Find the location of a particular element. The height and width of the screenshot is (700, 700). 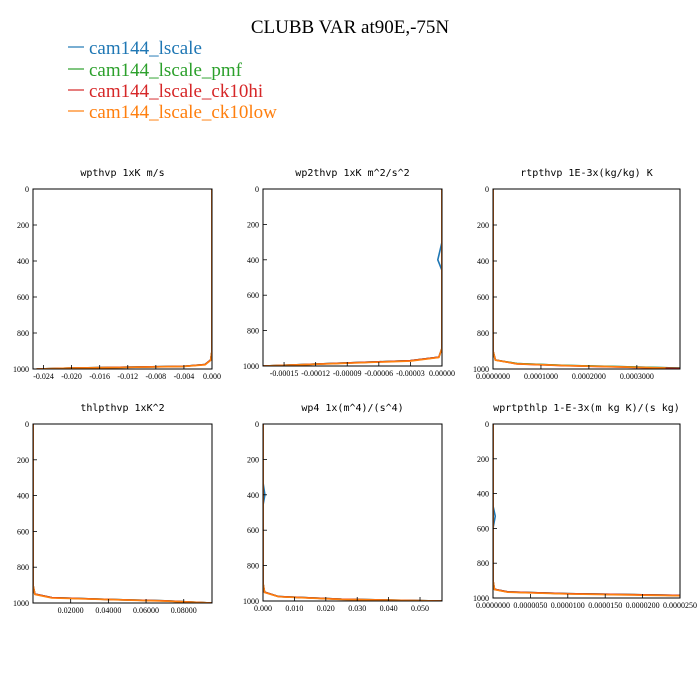

x-tick-label: -0.00009 is located at coordinates (347, 373).